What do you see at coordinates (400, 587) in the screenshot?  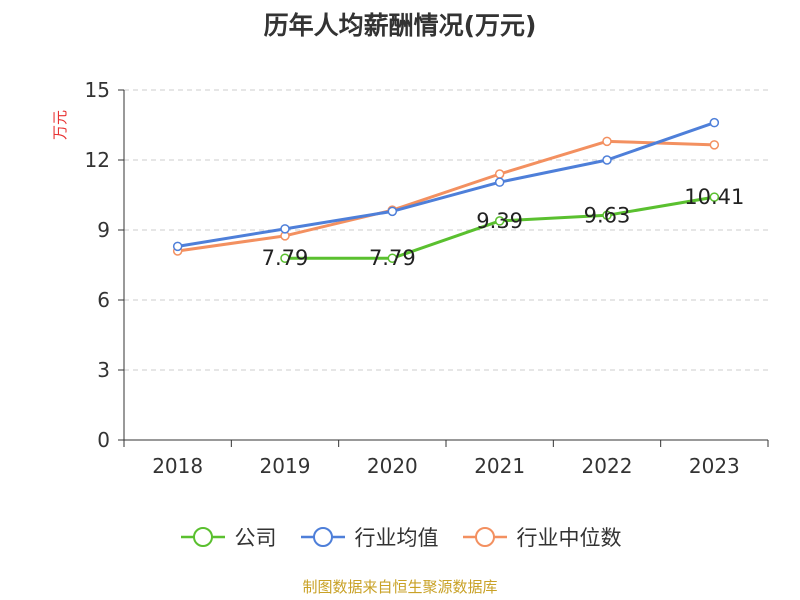 I see `source-footer: 制图数据来自恒生聚源数据库` at bounding box center [400, 587].